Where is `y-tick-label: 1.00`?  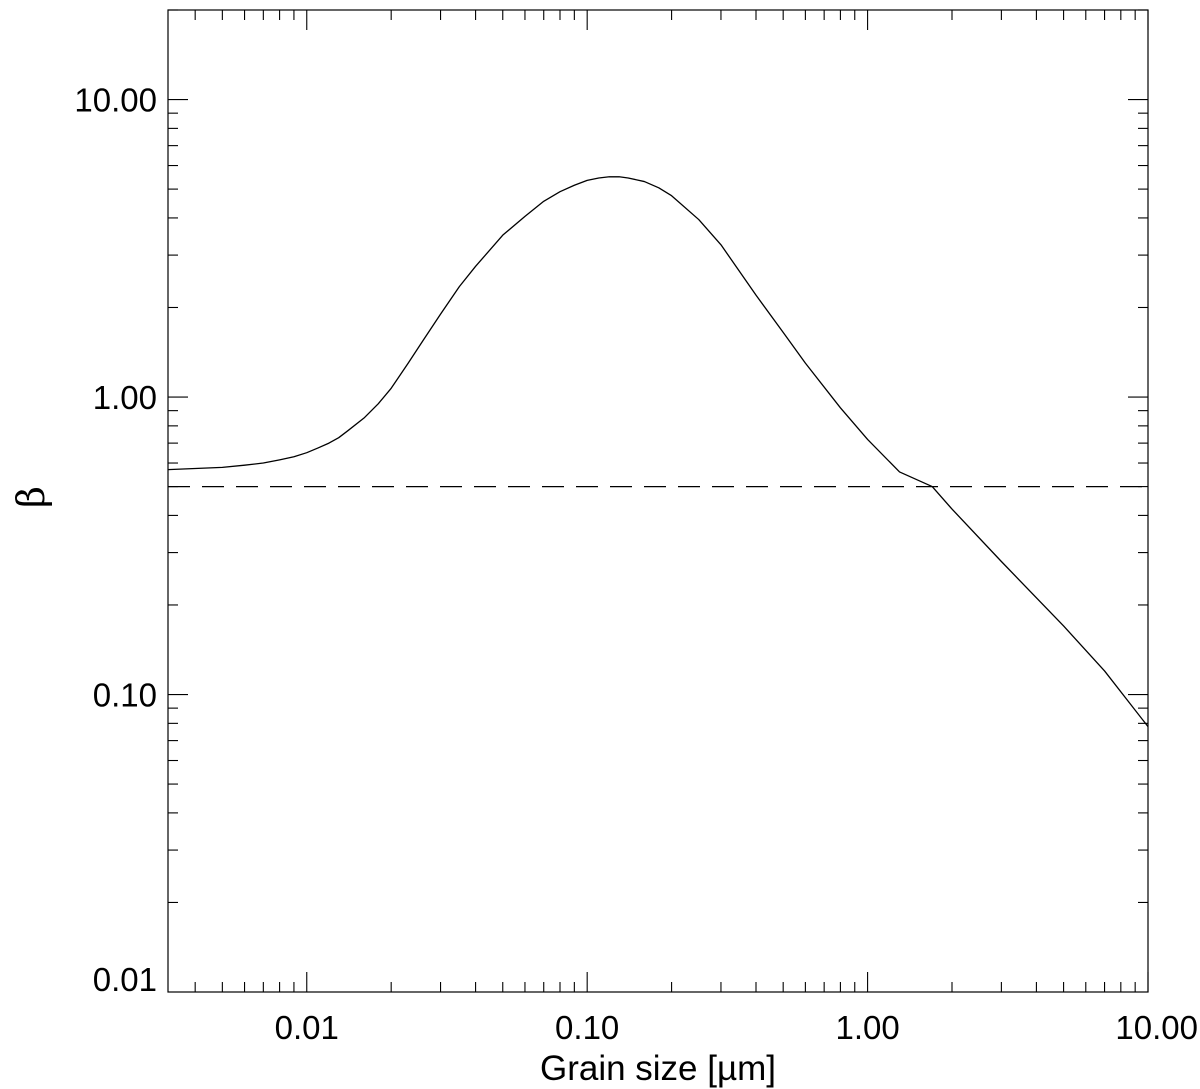
y-tick-label: 1.00 is located at coordinates (125, 397).